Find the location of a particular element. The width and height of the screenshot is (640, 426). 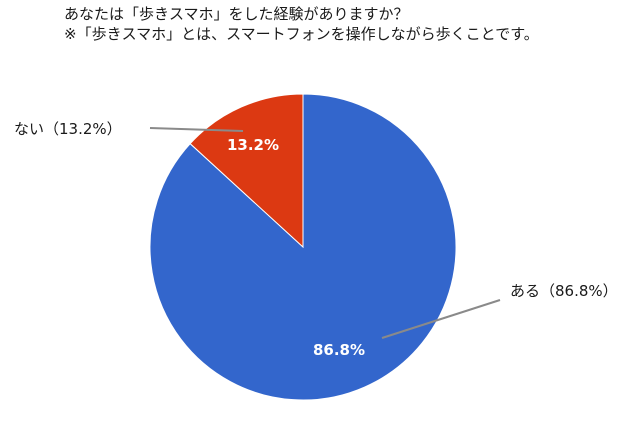

callout-label-ある: ある（86.8%） is located at coordinates (564, 291).